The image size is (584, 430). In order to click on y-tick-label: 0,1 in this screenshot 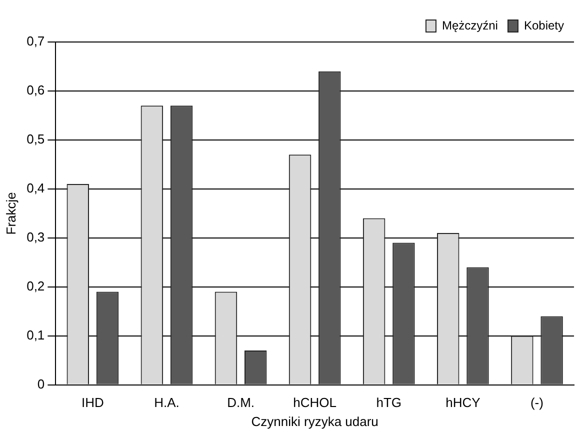, I will do `click(35, 334)`.